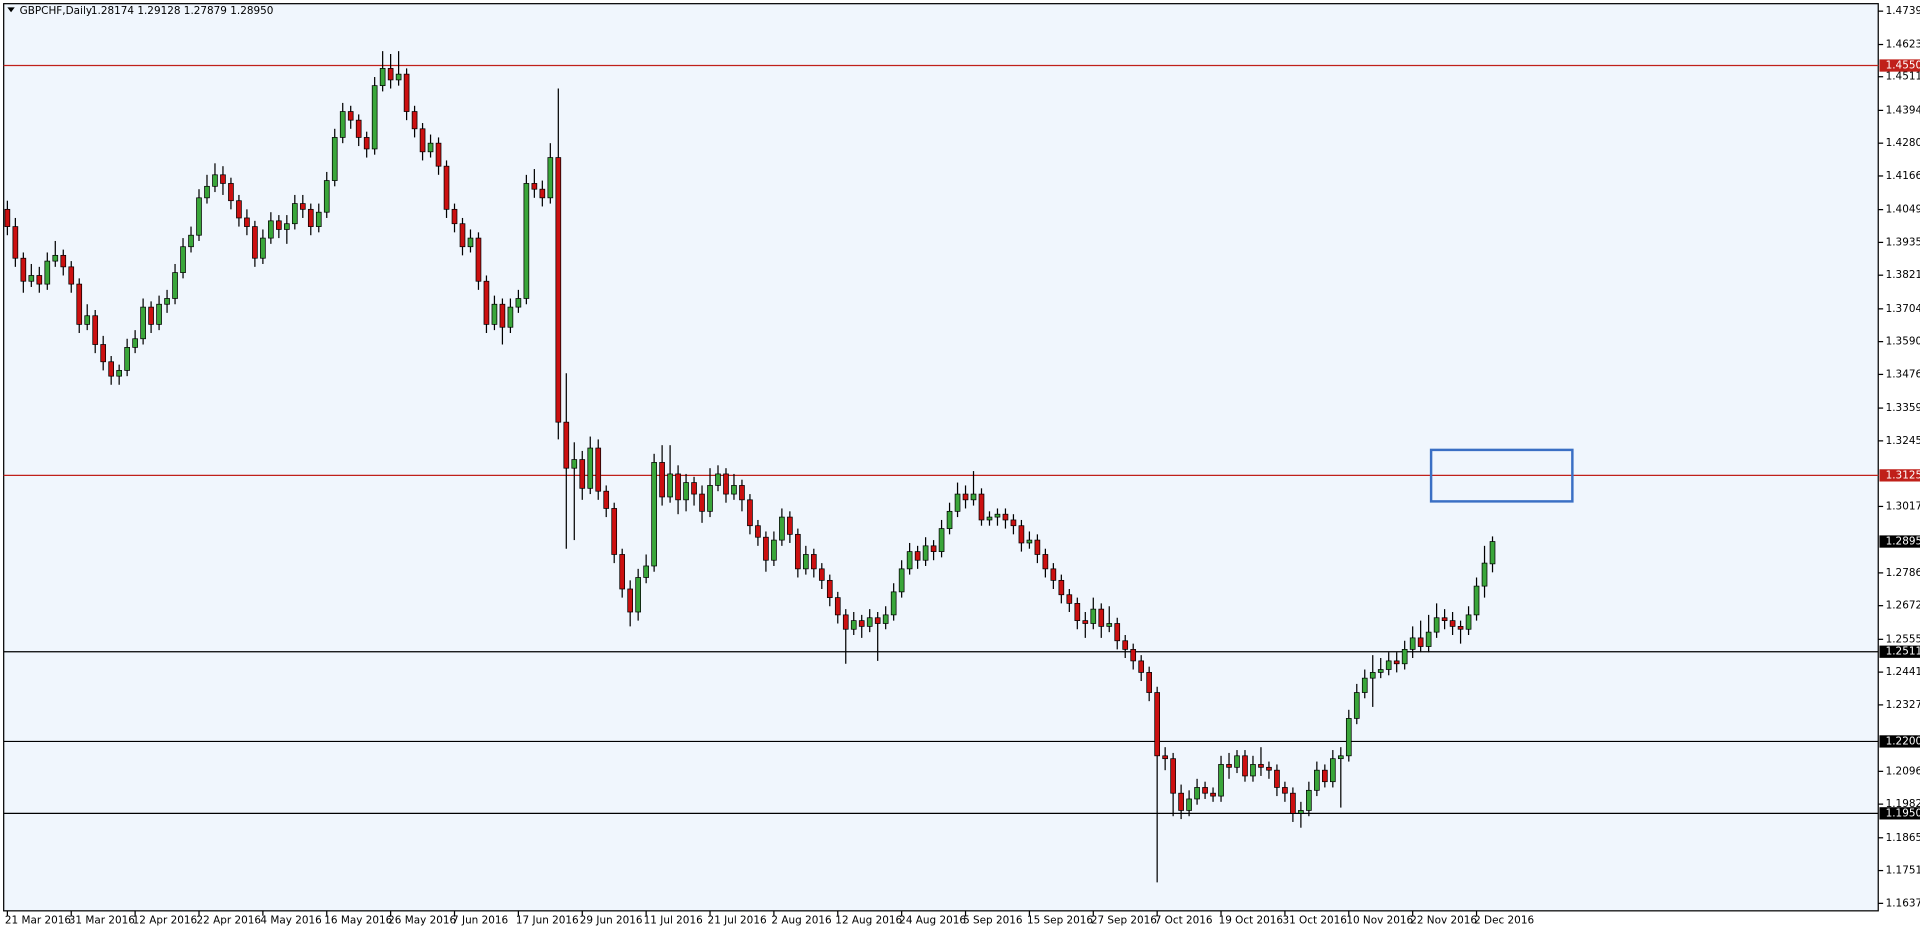 This screenshot has height=928, width=1920. What do you see at coordinates (1903, 771) in the screenshot?
I see `y-tick-label: 1.20960` at bounding box center [1903, 771].